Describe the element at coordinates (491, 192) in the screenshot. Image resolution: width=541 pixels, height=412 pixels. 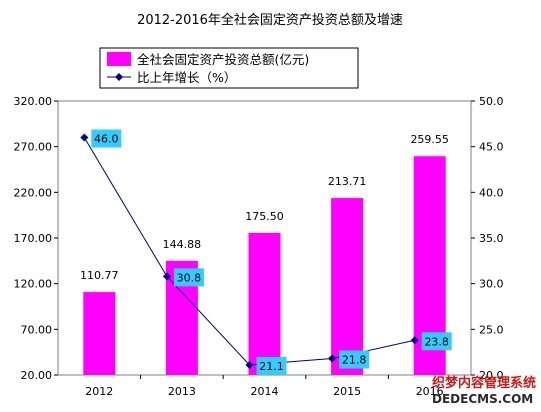
I see `right-tick-label: 40.0` at that location.